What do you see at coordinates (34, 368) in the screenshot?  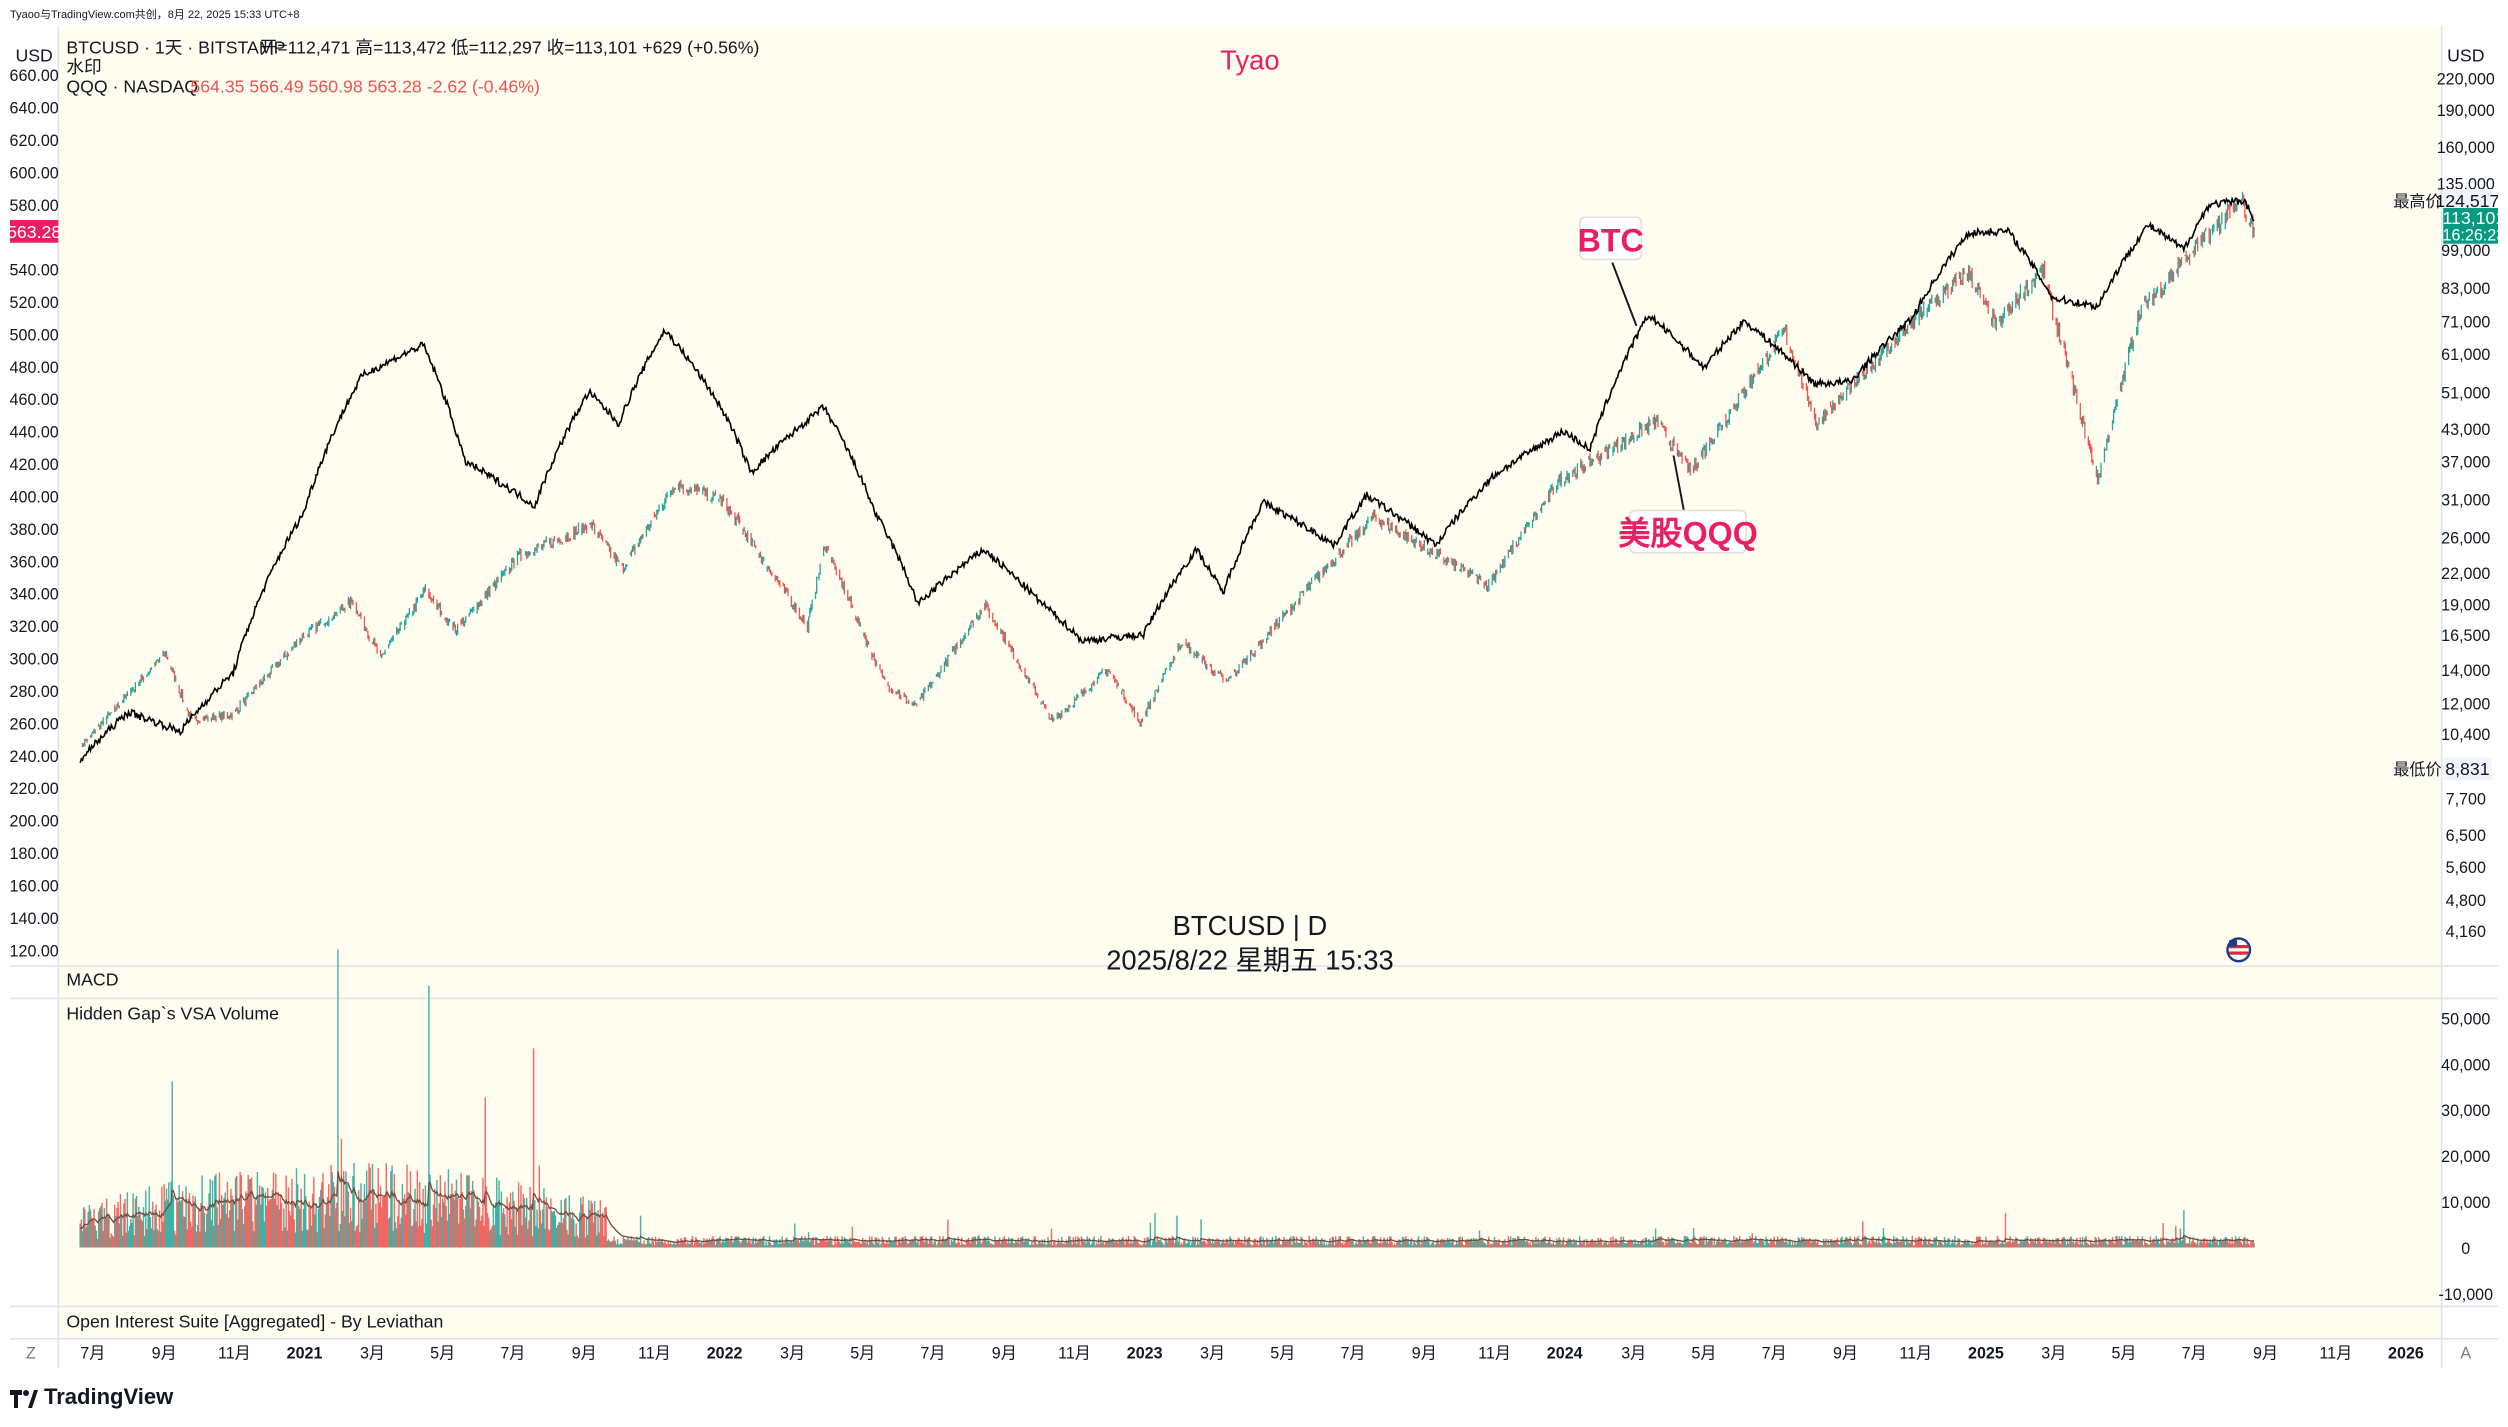 I see `left-axis-tick: 480.00` at bounding box center [34, 368].